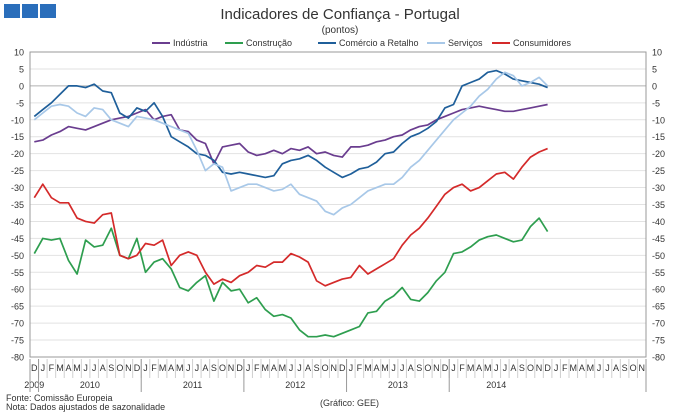  What do you see at coordinates (17, 239) in the screenshot?
I see `y-tick-label-left: -45` at bounding box center [17, 239].